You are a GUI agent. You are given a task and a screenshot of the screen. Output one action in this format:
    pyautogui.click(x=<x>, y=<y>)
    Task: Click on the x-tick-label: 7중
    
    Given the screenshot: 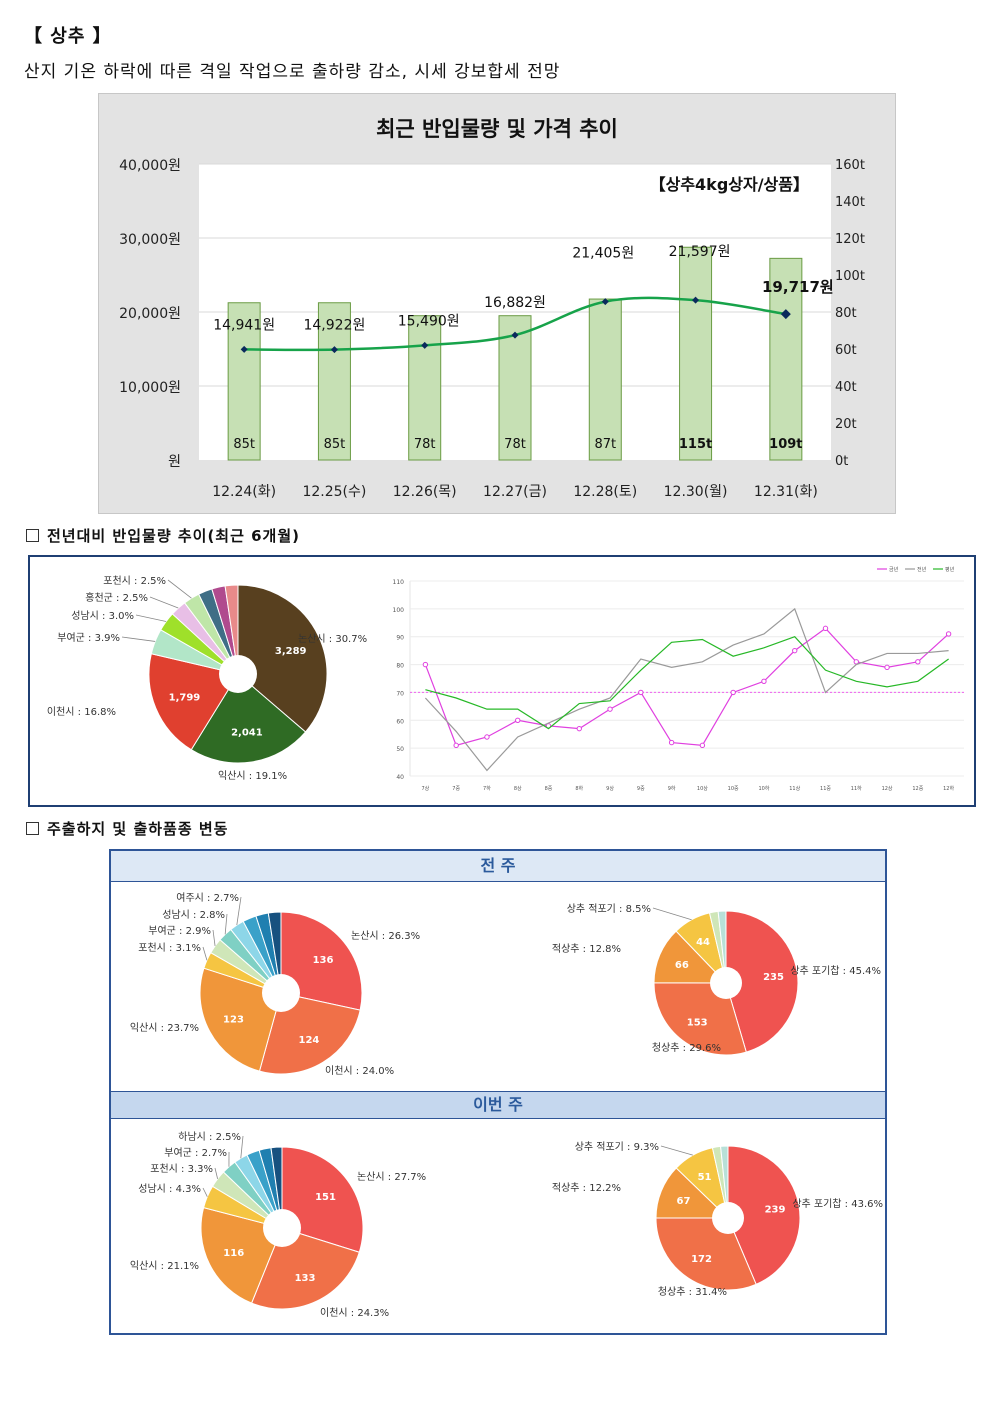 What is the action you would take?
    pyautogui.click(x=456, y=789)
    